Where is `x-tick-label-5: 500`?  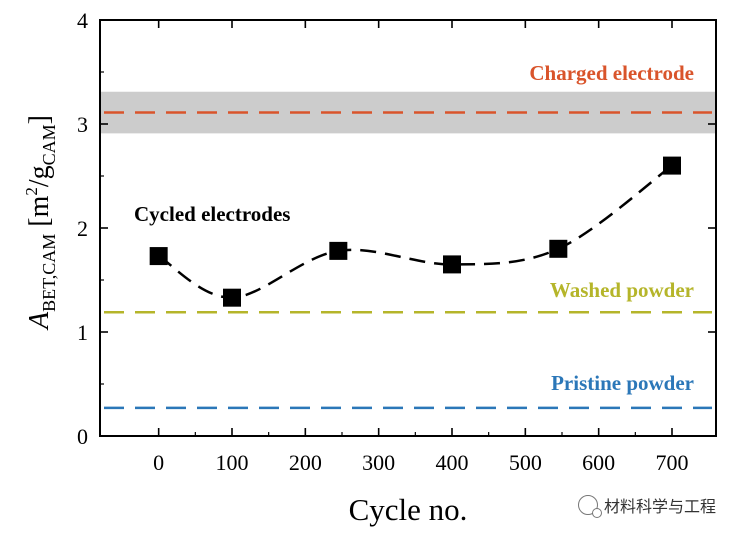
x-tick-label-5: 500 is located at coordinates (525, 462).